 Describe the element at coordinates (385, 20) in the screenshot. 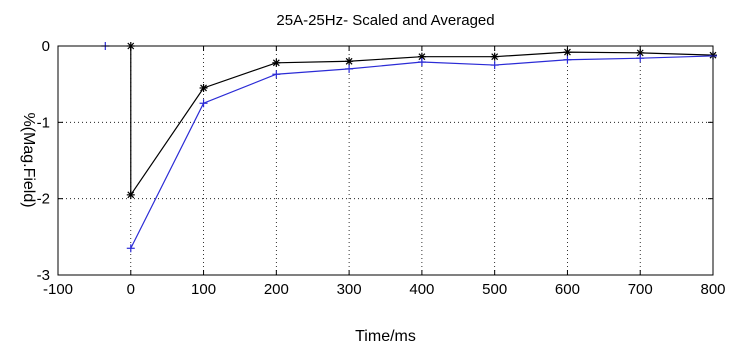

I see `chart-title: 25A-25Hz- Scaled and Averaged` at that location.